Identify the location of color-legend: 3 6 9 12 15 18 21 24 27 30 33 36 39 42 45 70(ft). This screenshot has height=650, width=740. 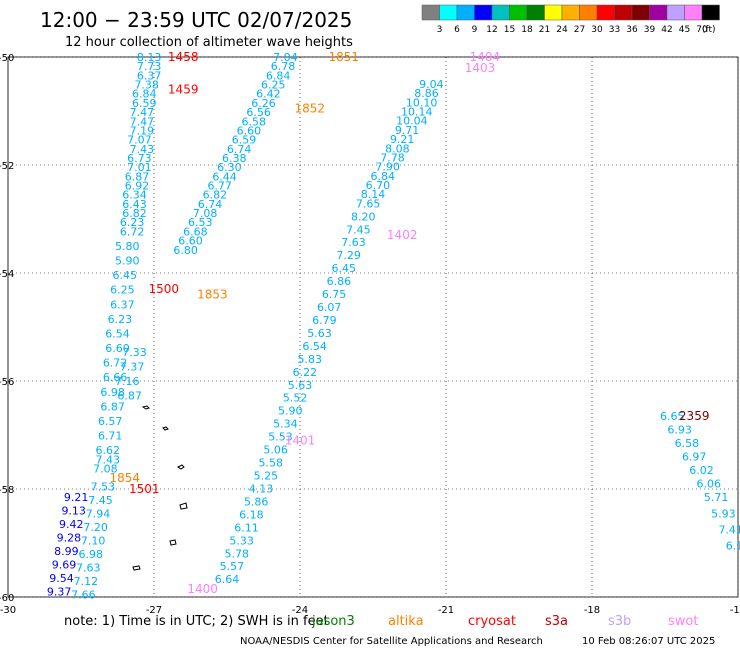
(570, 19).